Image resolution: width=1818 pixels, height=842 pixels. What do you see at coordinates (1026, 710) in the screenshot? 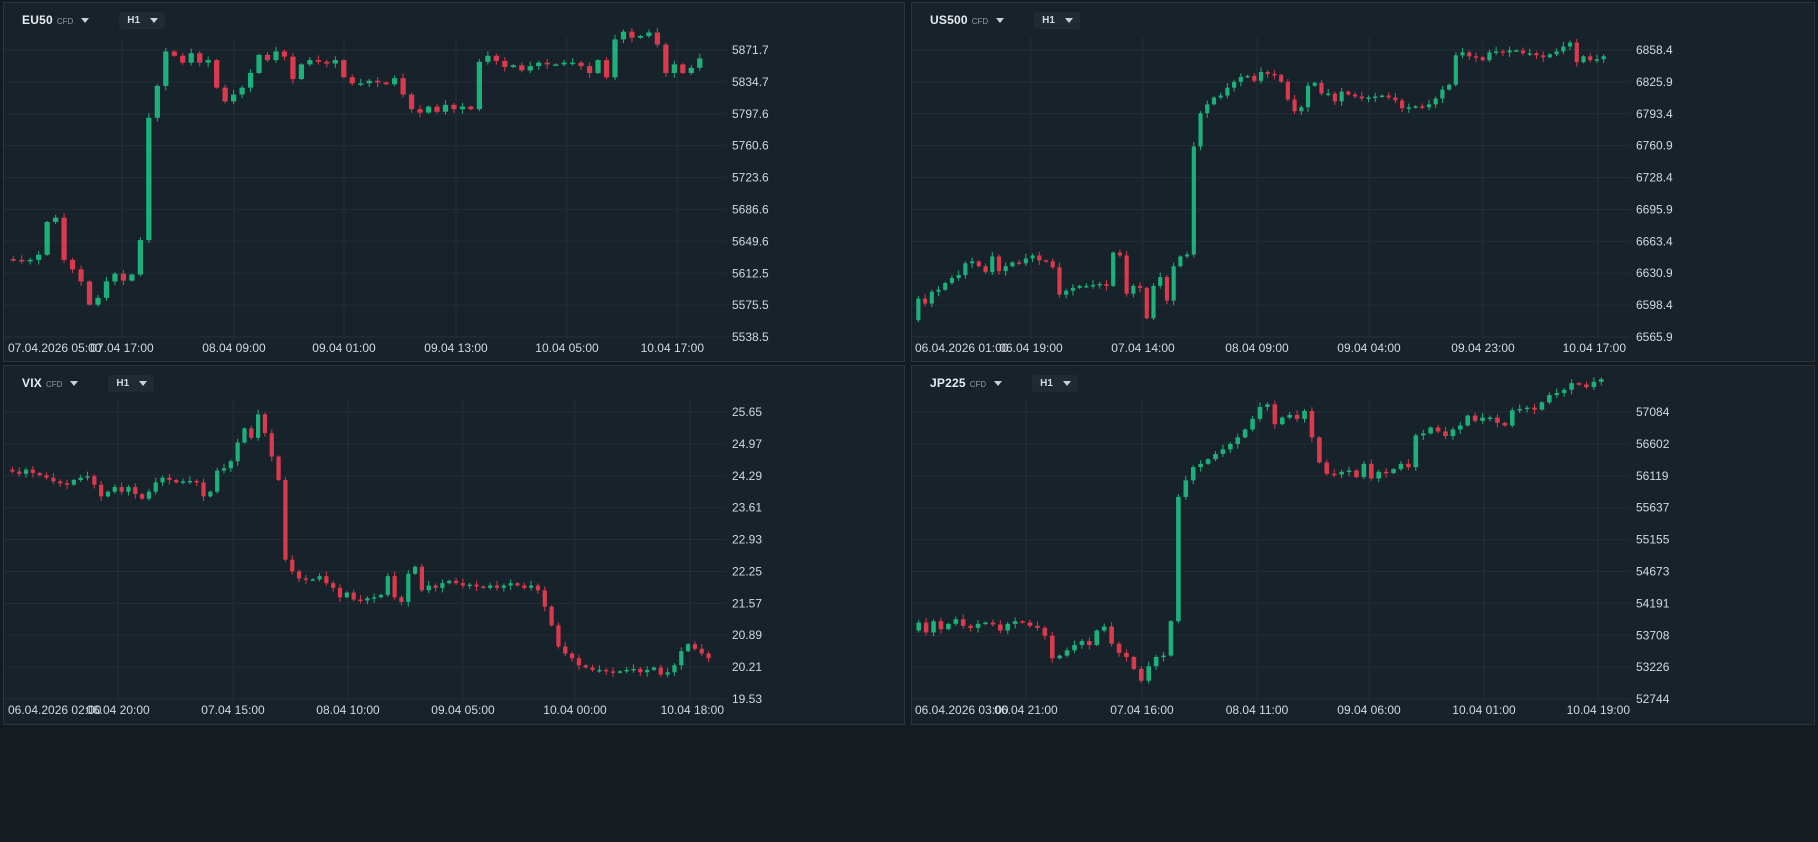
I see `x-tick-label: 06.04 21:00` at bounding box center [1026, 710].